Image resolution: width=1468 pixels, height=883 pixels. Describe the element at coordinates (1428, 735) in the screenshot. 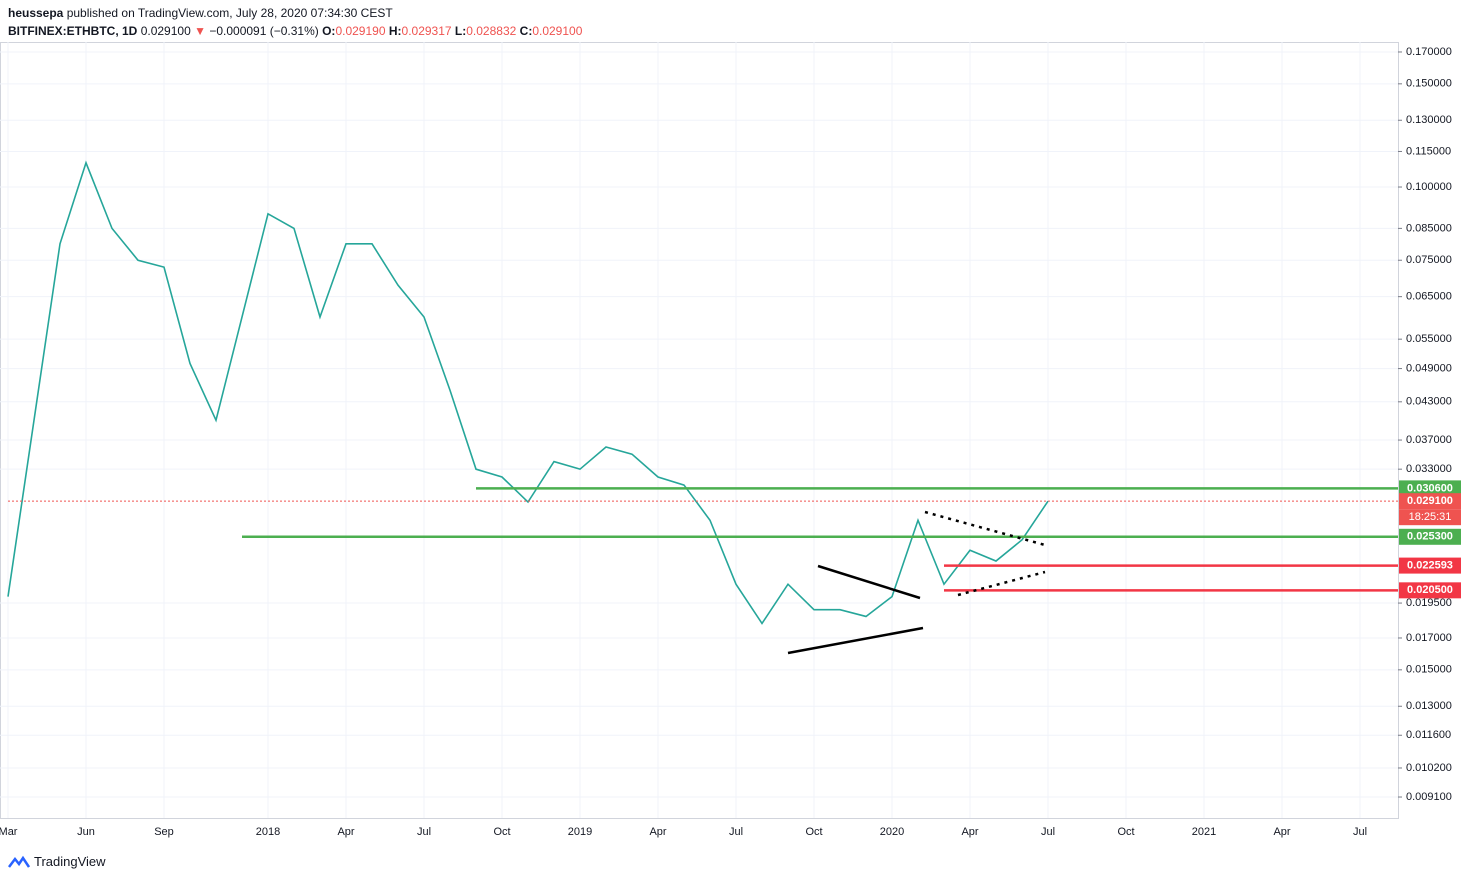

I see `y-tick-label: 0.011600` at that location.